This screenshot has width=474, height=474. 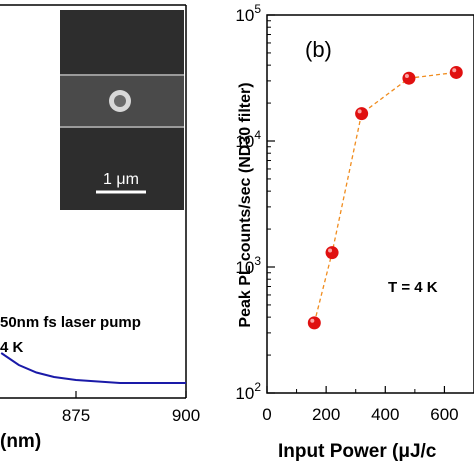 I want to click on left-x-tick-label: 900, so click(x=186, y=415).